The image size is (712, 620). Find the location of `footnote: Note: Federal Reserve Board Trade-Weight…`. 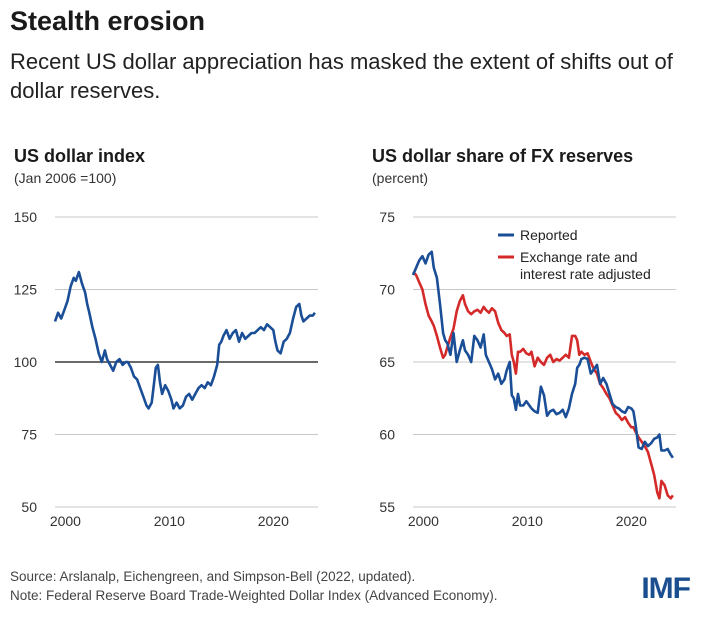

footnote: Note: Federal Reserve Board Trade-Weight… is located at coordinates (254, 595).